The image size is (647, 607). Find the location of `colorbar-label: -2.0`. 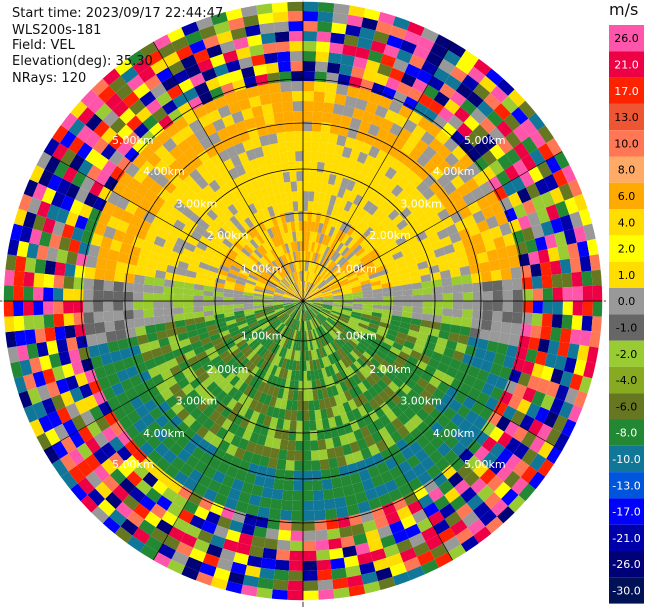

colorbar-label: -2.0 is located at coordinates (626, 354).